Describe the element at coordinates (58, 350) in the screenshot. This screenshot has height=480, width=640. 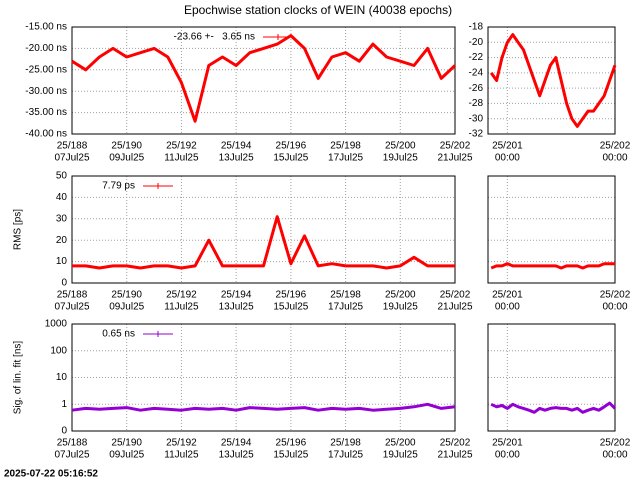
I see `y-tick-label: 100` at that location.